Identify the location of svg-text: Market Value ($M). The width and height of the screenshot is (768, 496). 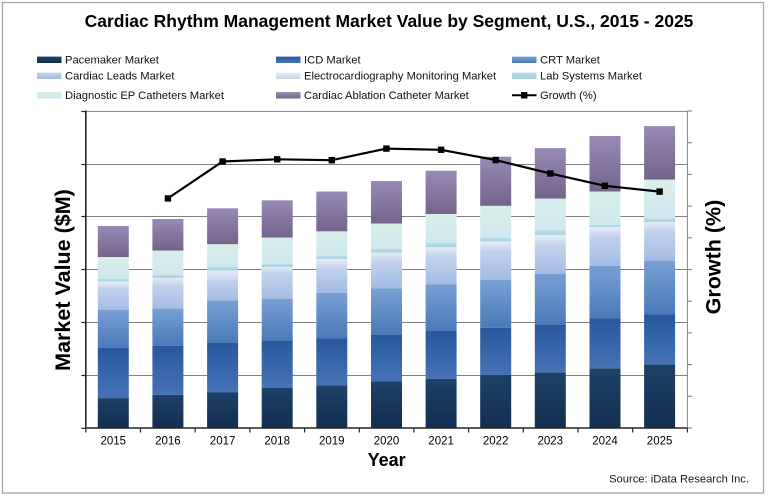
(63, 280).